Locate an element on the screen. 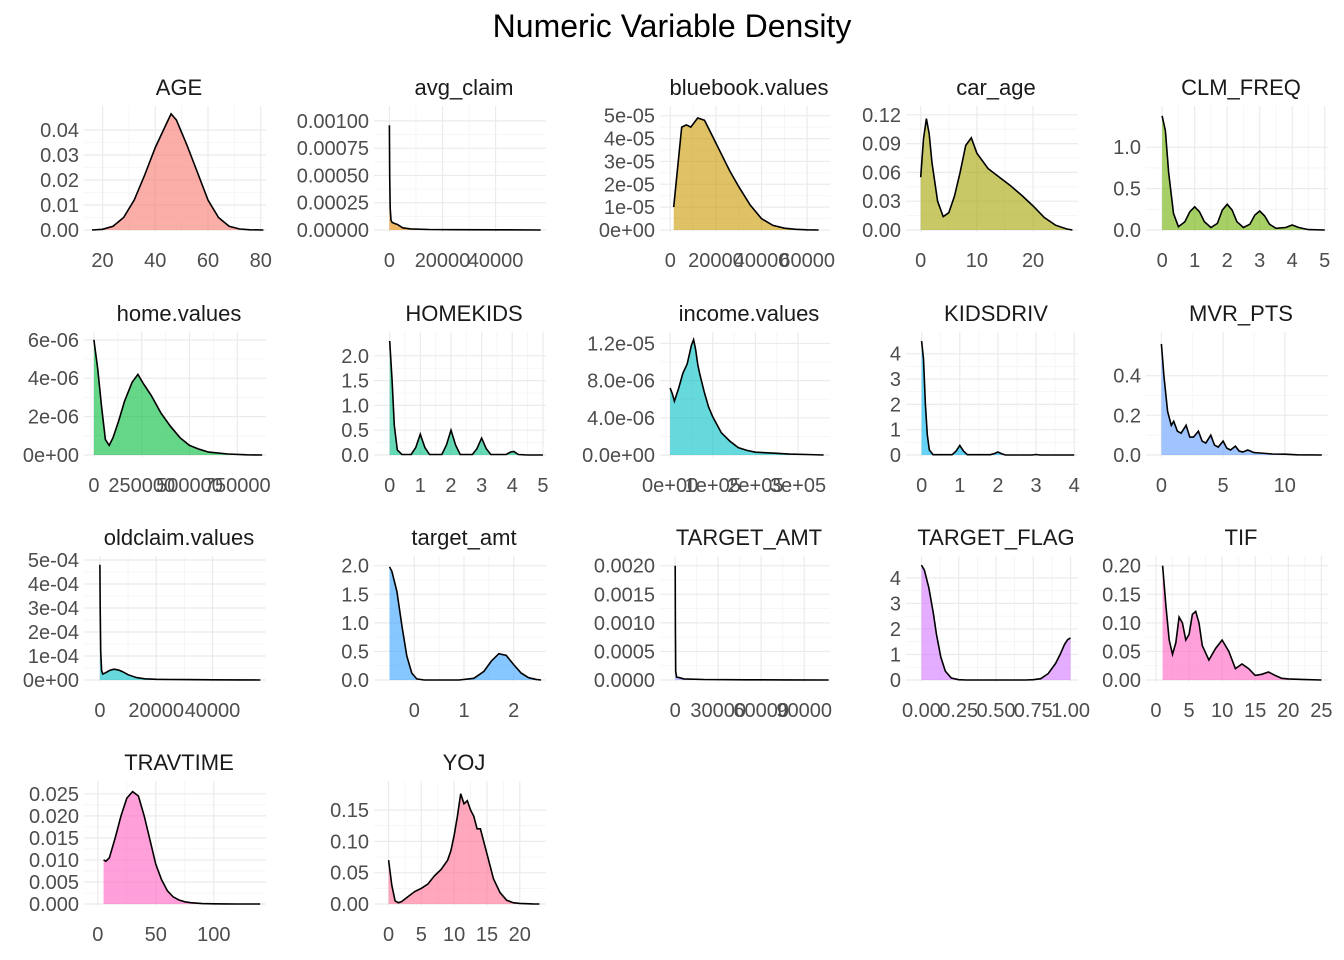 This screenshot has width=1344, height=960. x-tick-label: 80 is located at coordinates (261, 261).